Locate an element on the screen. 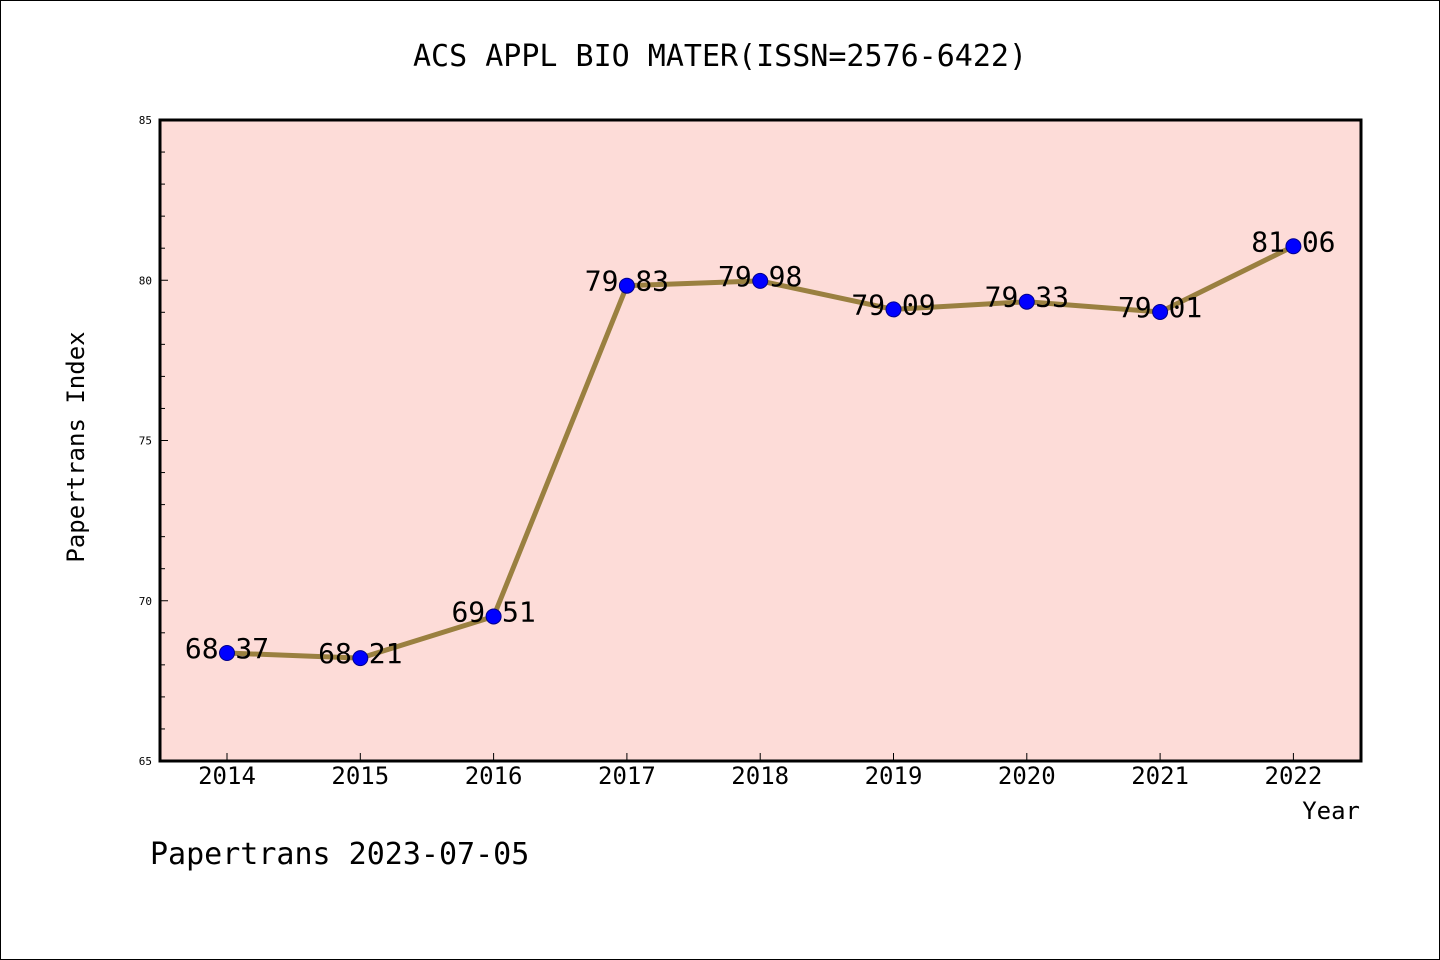  x-tick-label: 2020 is located at coordinates (1027, 776).